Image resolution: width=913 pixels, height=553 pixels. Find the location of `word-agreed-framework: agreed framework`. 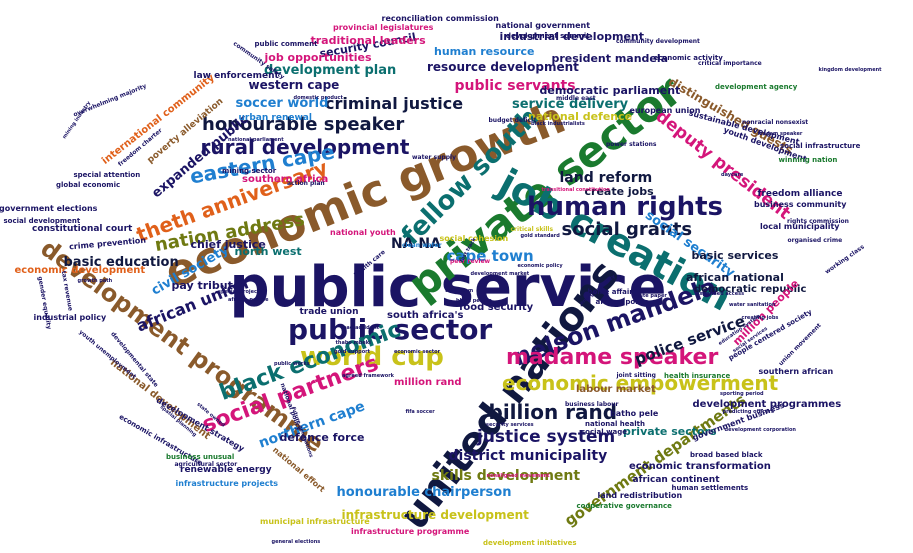

word-agreed-framework: agreed framework is located at coordinates (368, 375).